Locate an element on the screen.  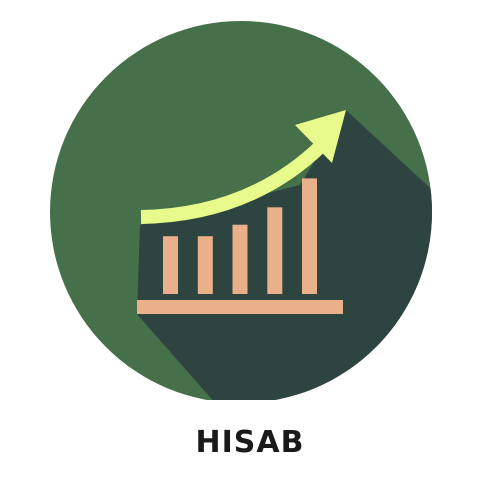
chart-baseline is located at coordinates (240, 307).